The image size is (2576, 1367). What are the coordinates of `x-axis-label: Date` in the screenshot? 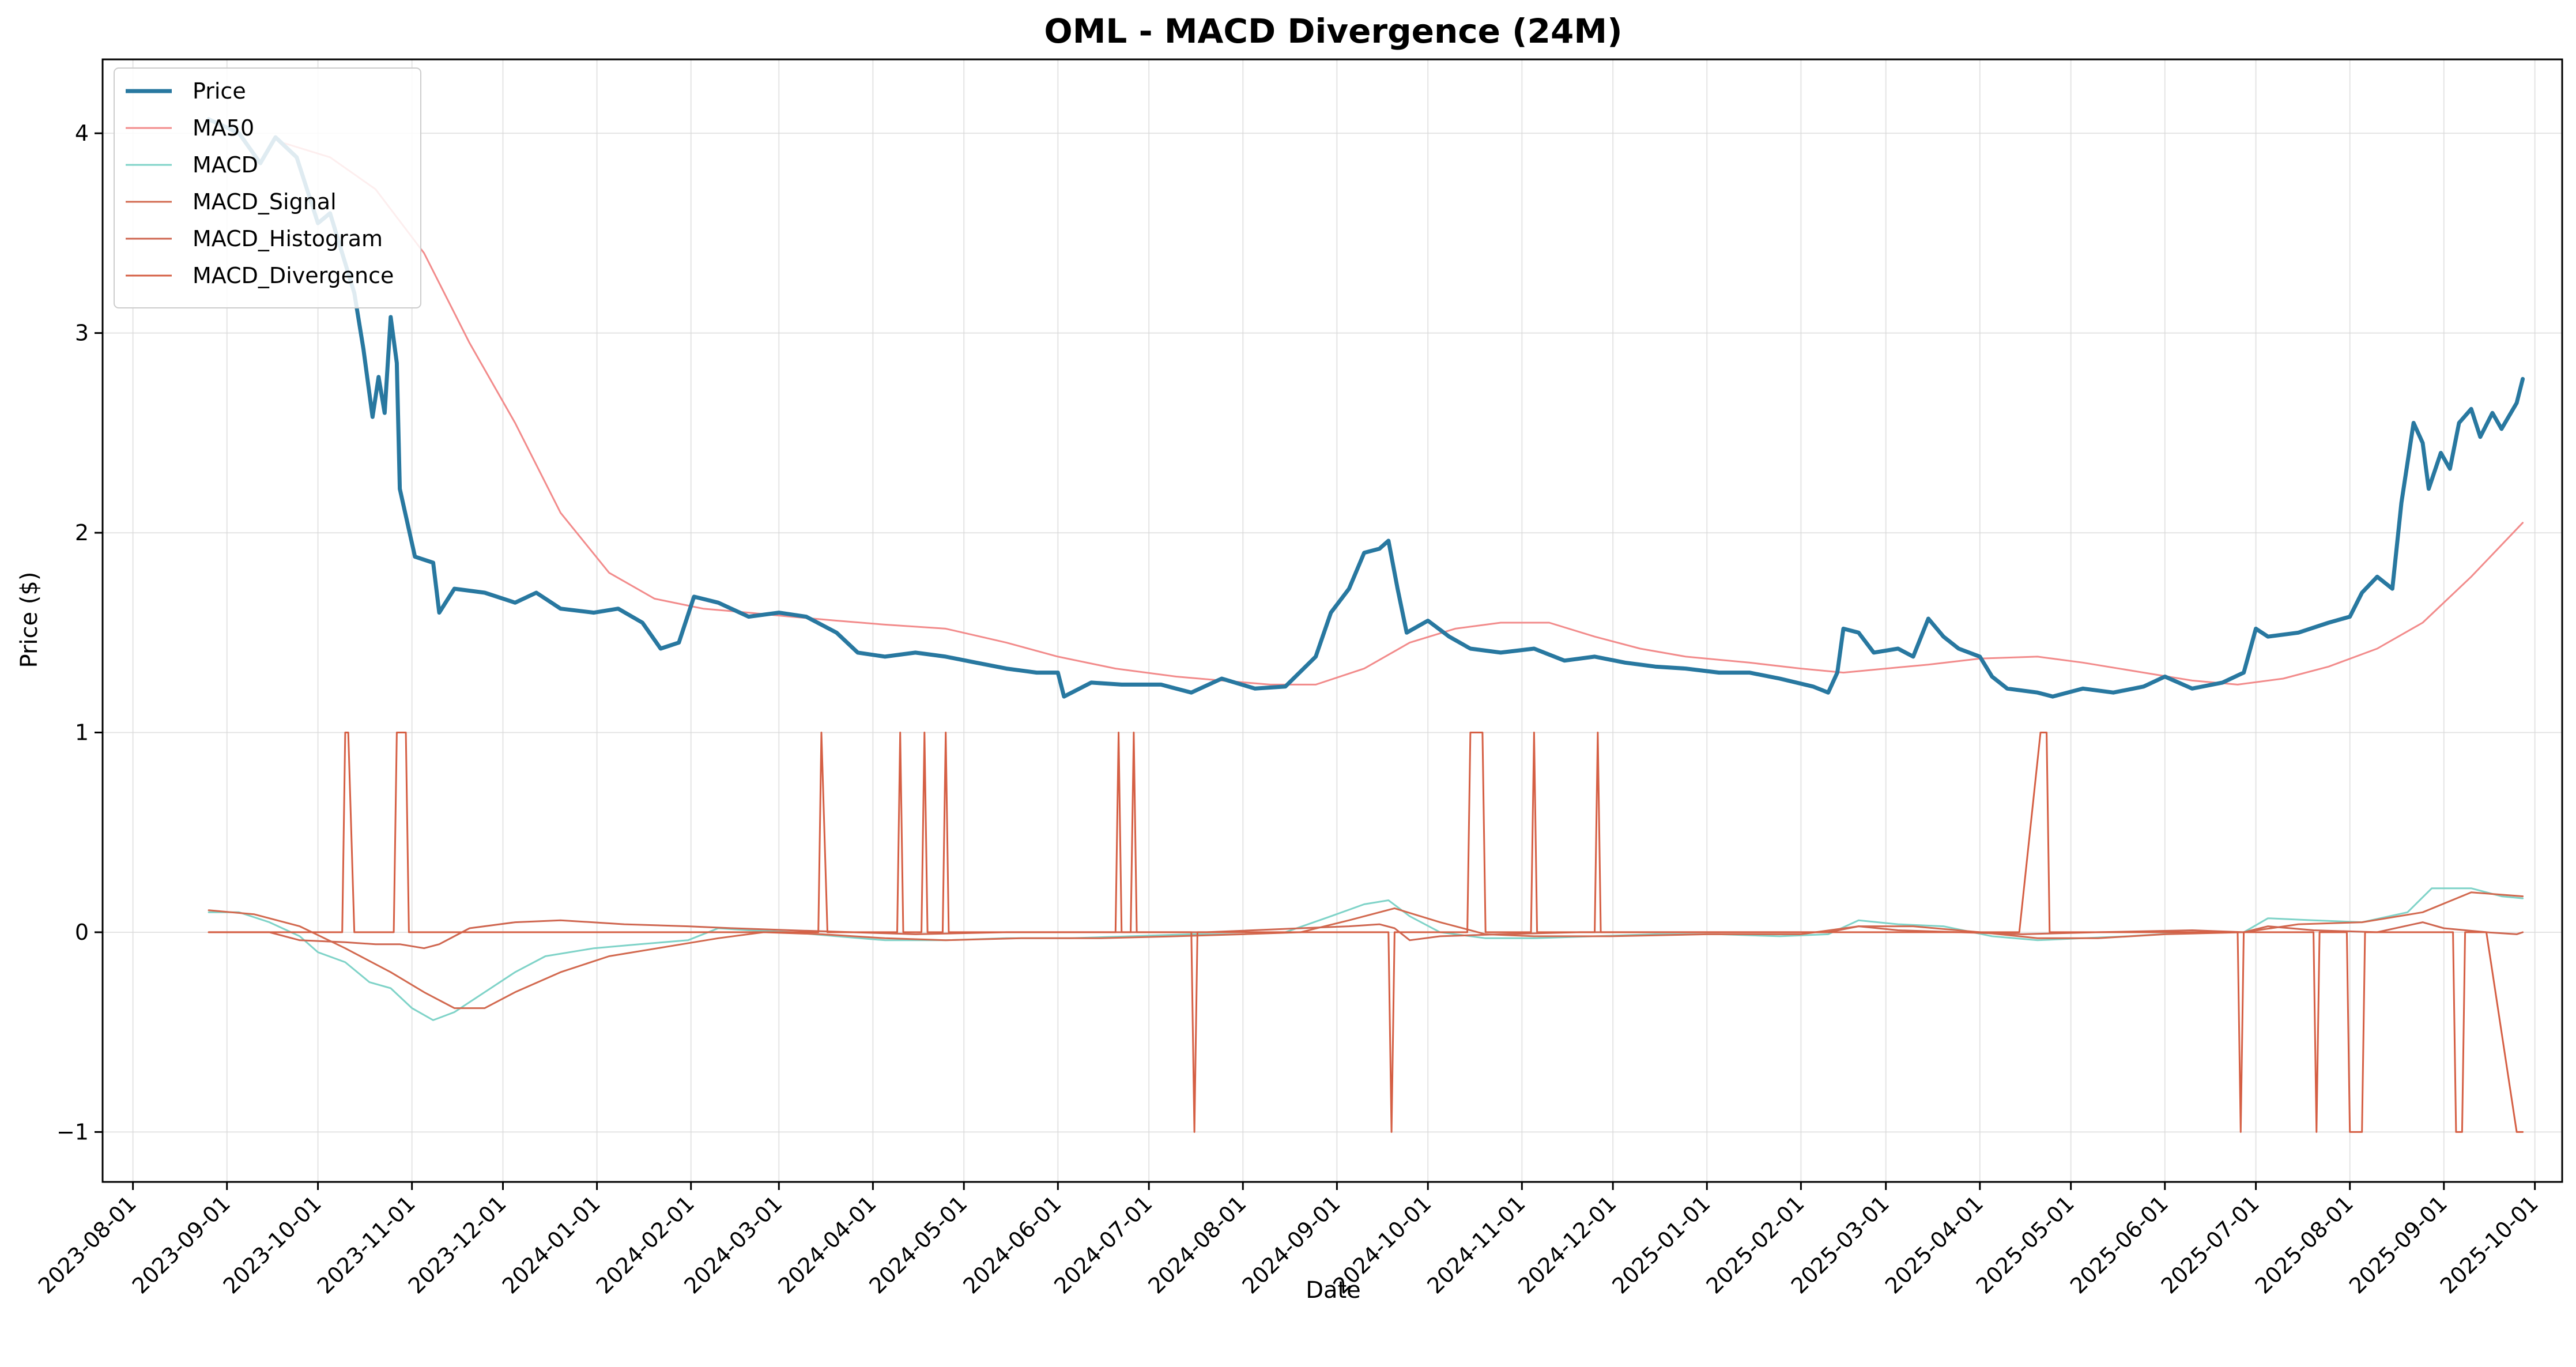 It's located at (1333, 1291).